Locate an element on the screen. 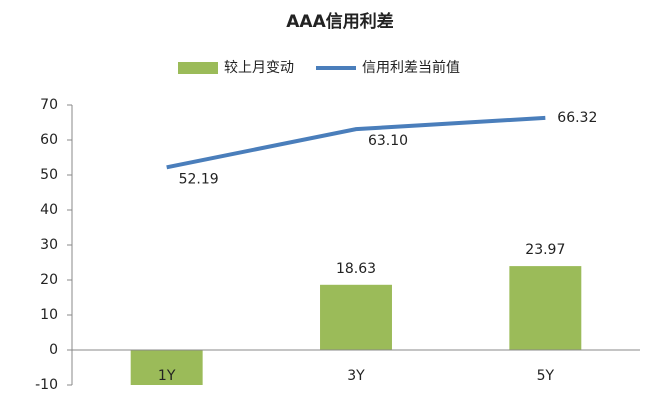 This screenshot has height=415, width=654. legend-label: 信用利差当前值 is located at coordinates (411, 67).